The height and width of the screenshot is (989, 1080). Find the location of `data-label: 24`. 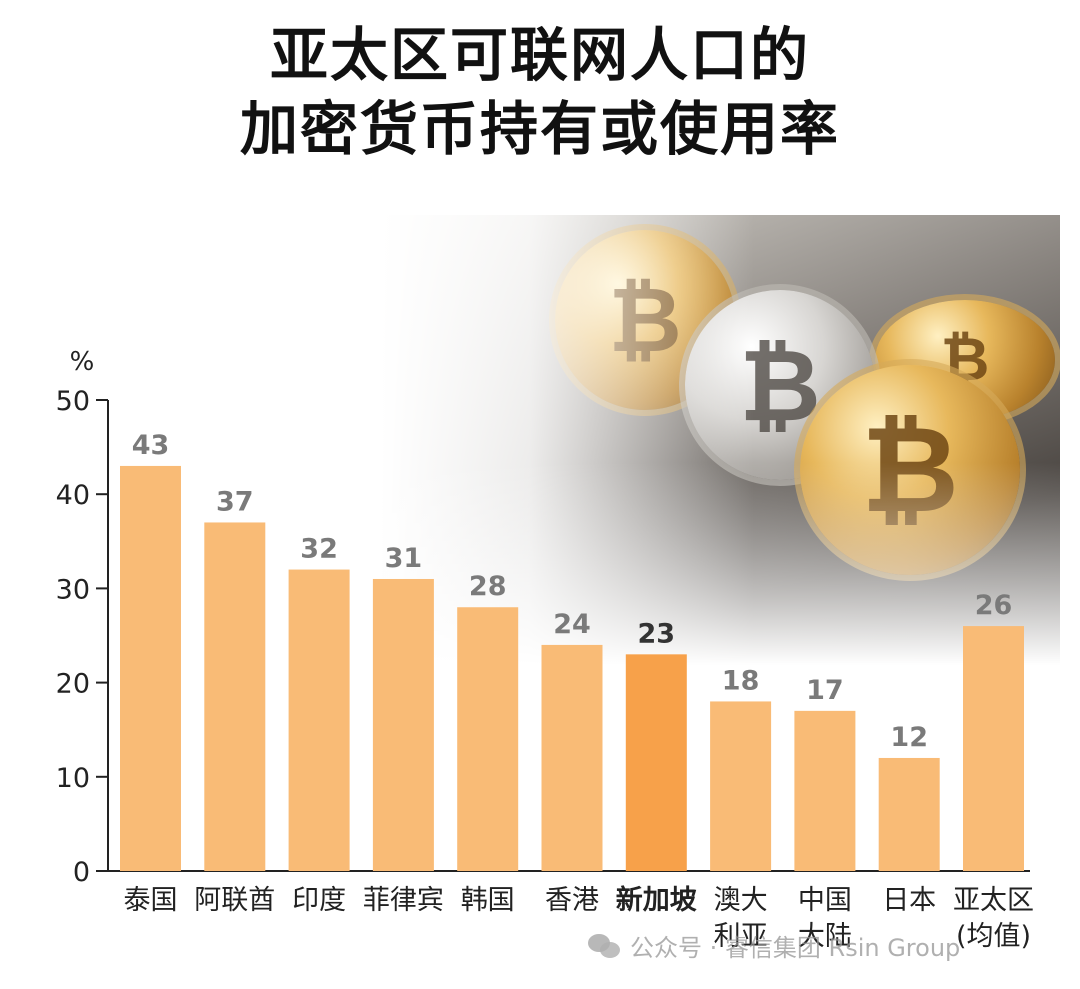

data-label: 24 is located at coordinates (572, 624).